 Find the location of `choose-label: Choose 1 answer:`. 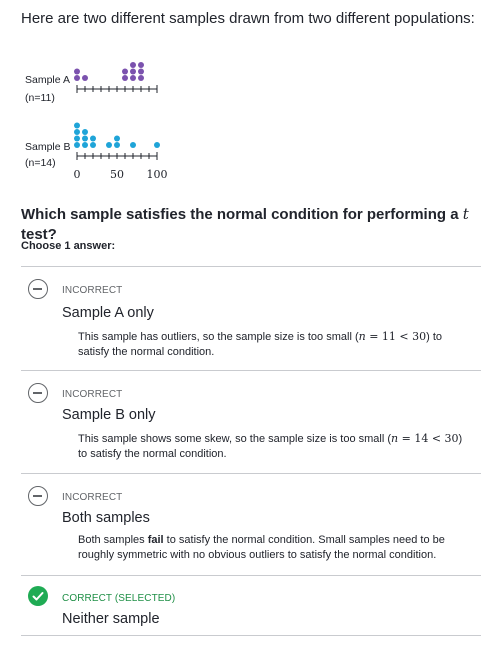

choose-label: Choose 1 answer: is located at coordinates (68, 246).